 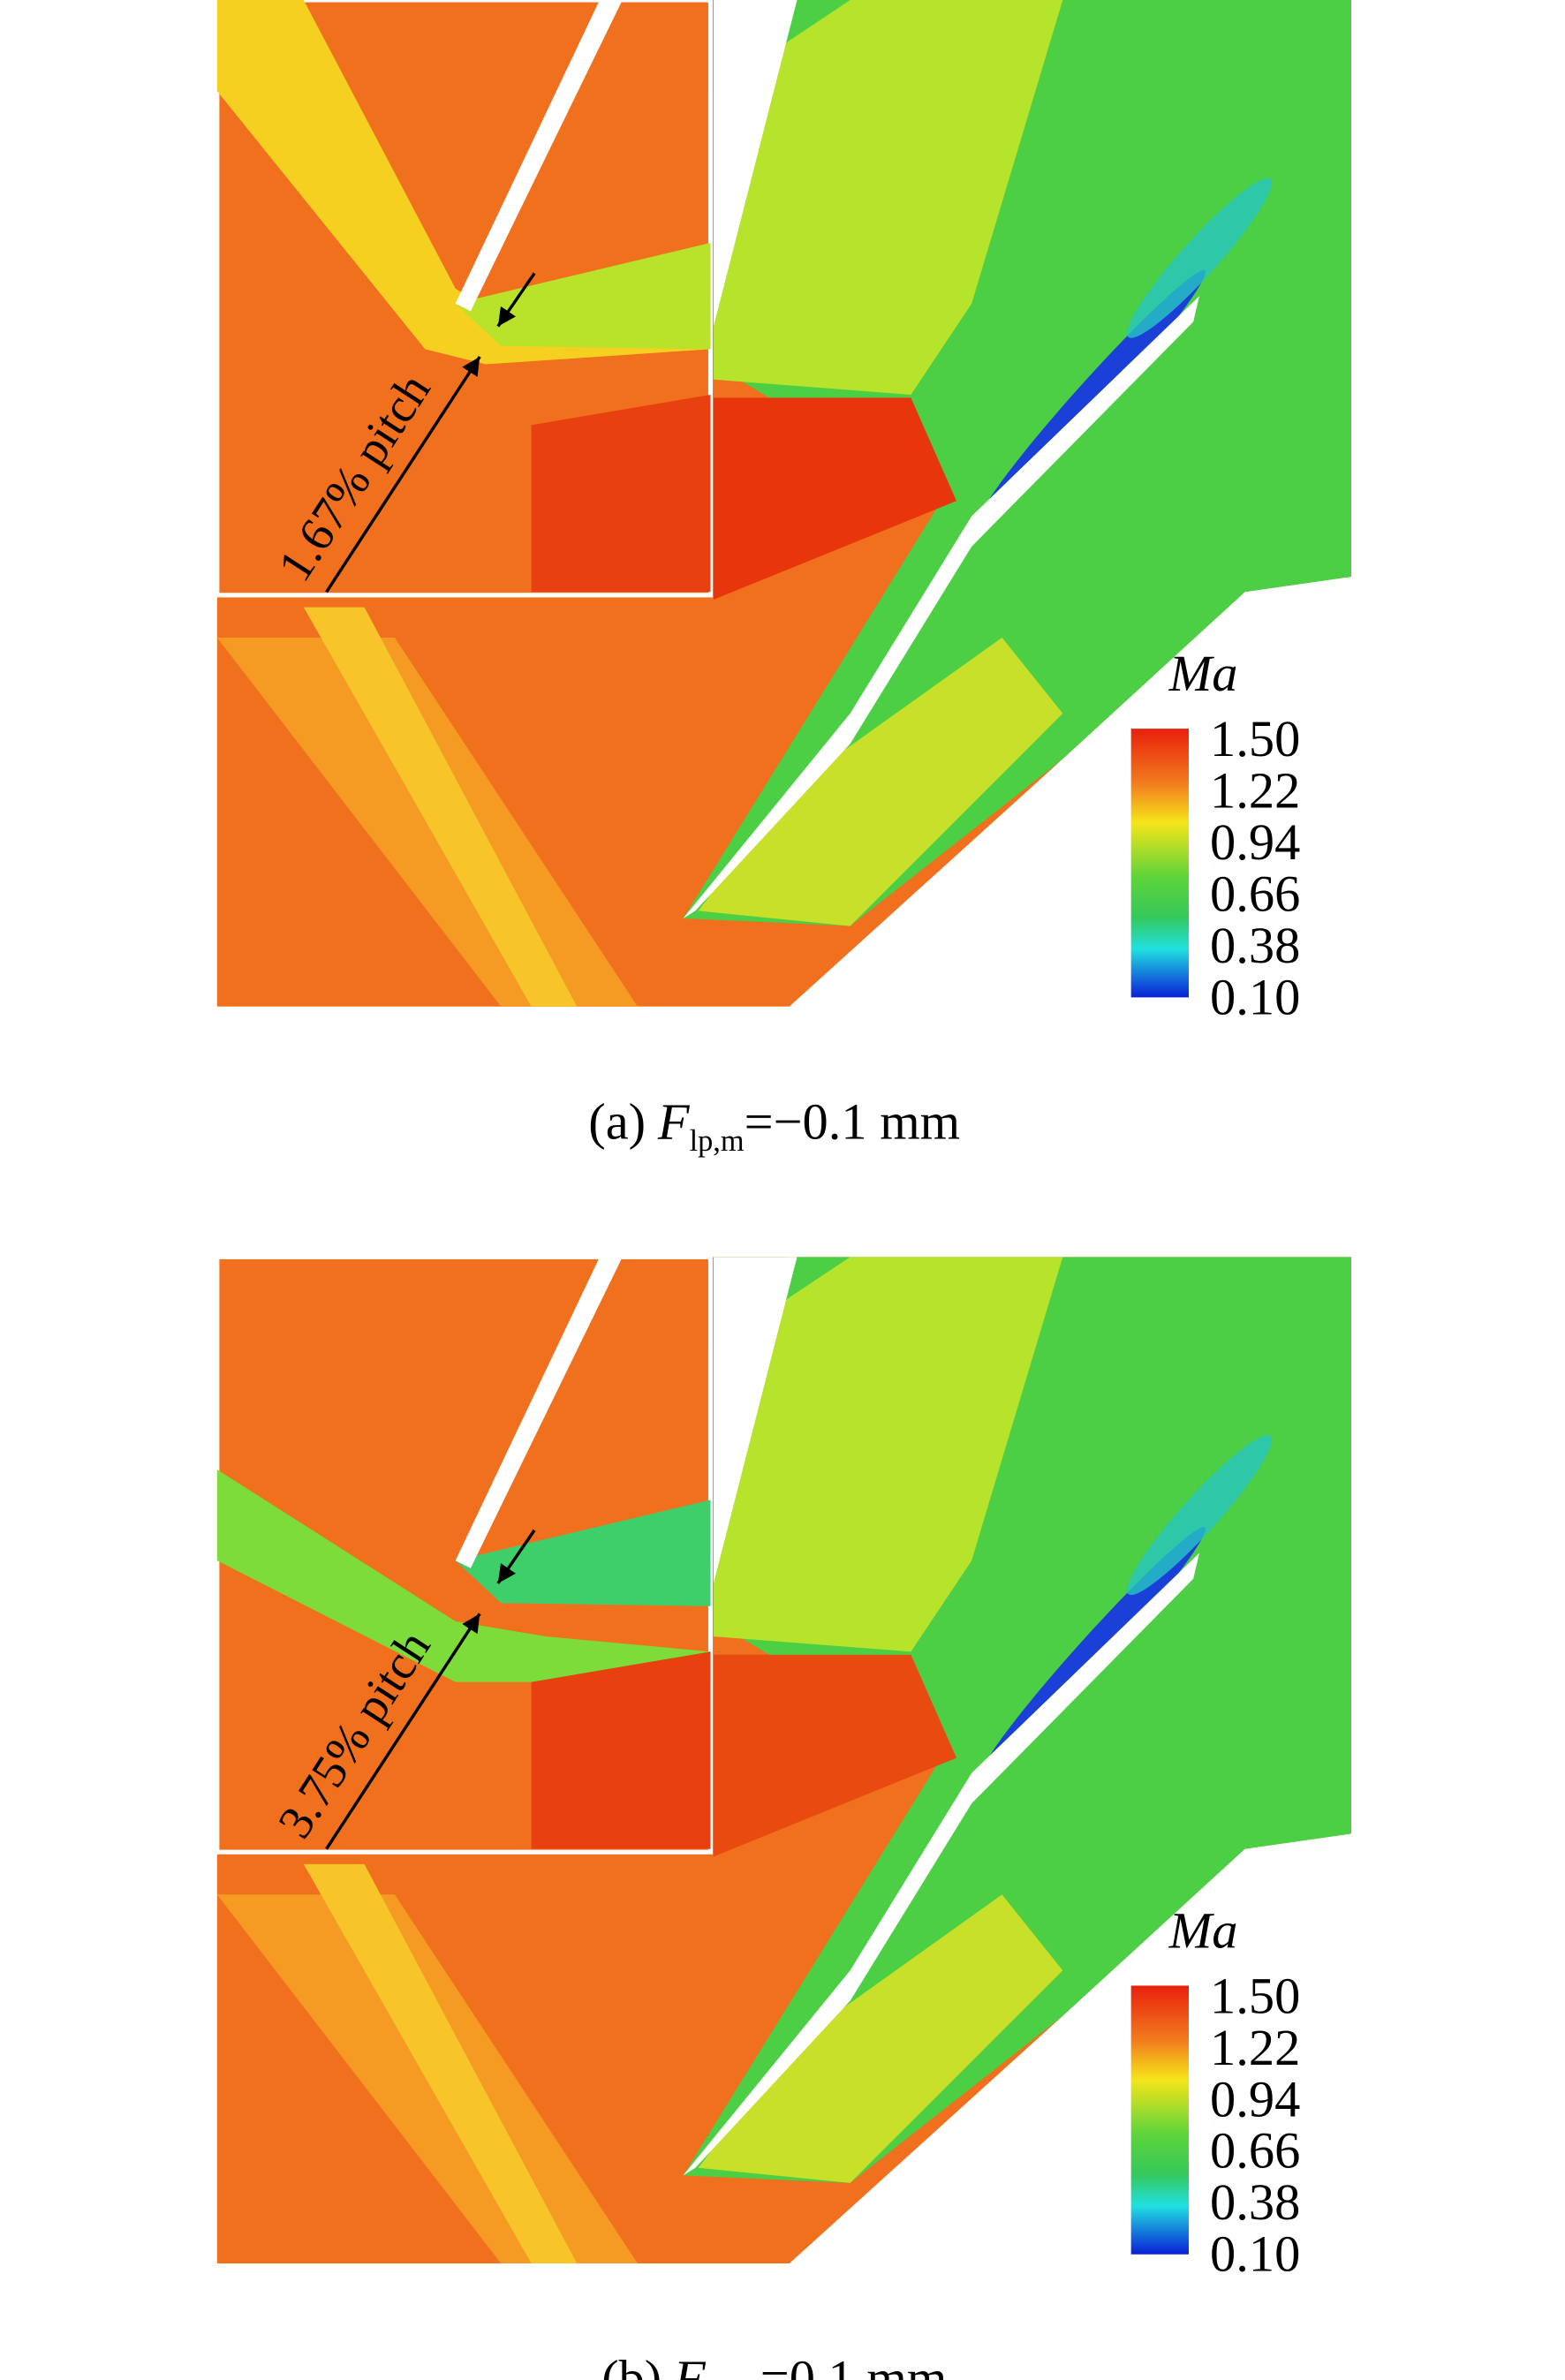 I want to click on caption-subscript: lp,m, so click(x=717, y=1141).